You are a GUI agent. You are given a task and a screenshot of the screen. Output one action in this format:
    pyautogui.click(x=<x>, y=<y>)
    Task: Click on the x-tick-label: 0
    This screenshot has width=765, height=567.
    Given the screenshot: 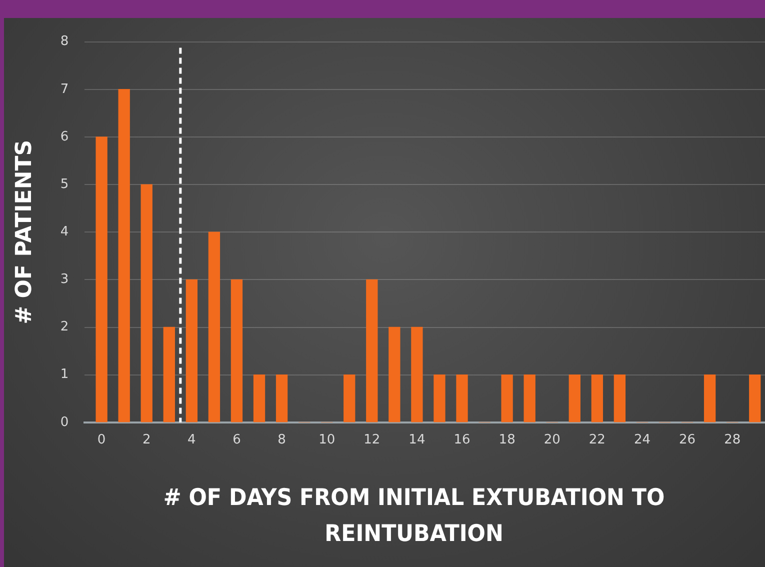 What is the action you would take?
    pyautogui.click(x=101, y=440)
    